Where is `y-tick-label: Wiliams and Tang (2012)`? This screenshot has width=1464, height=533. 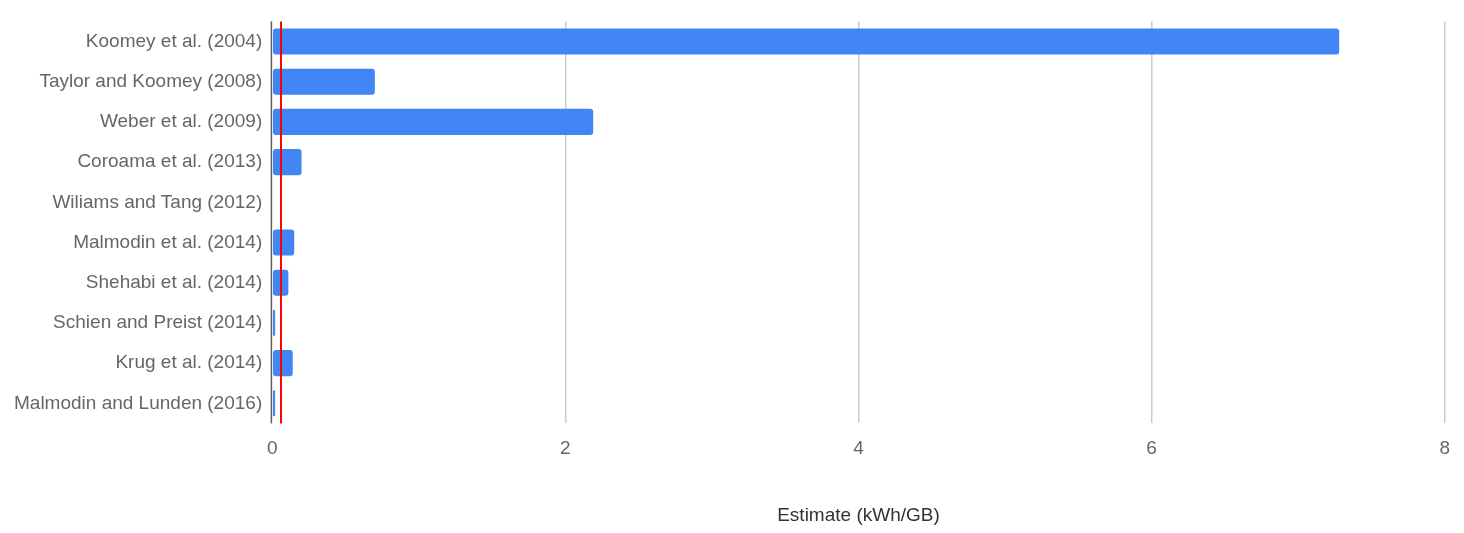 y-tick-label: Wiliams and Tang (2012) is located at coordinates (157, 201).